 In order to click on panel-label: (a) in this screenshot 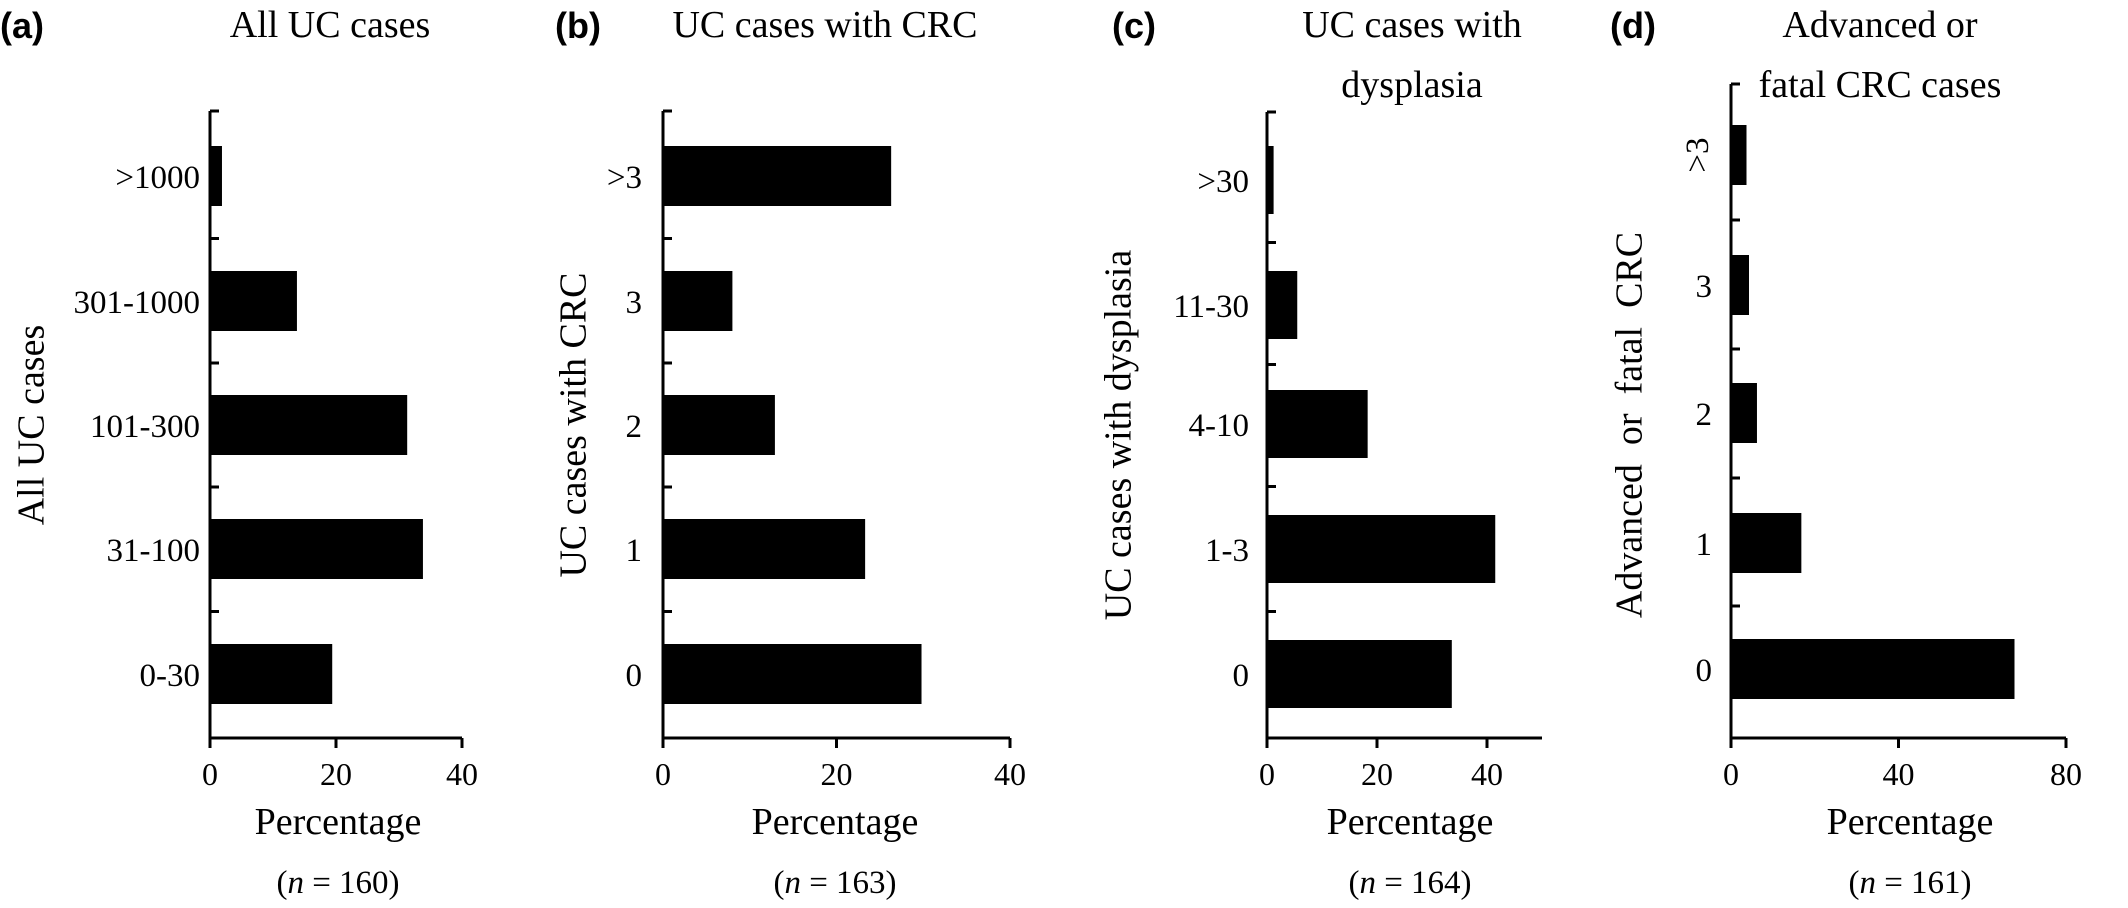, I will do `click(22, 25)`.